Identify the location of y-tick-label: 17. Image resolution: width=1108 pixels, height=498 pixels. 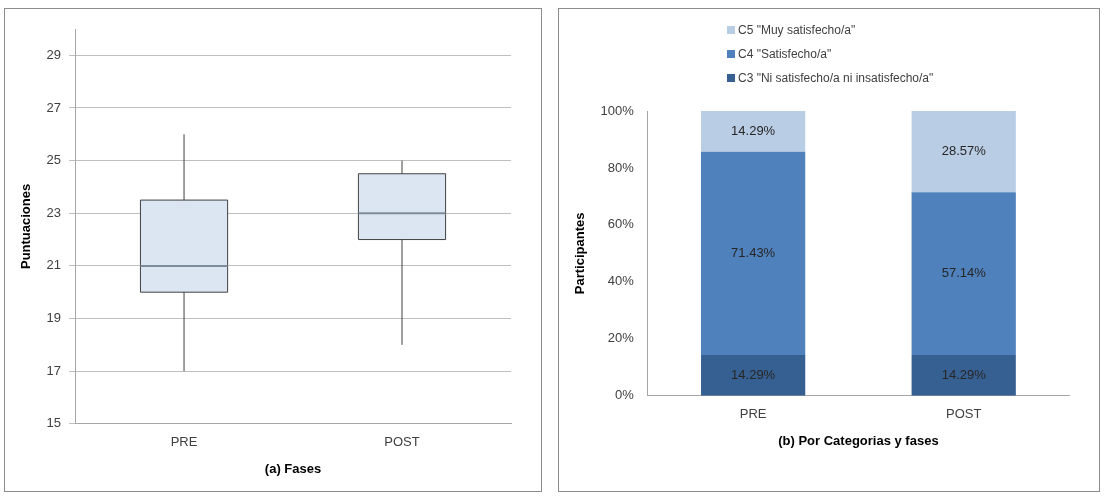
(54, 370).